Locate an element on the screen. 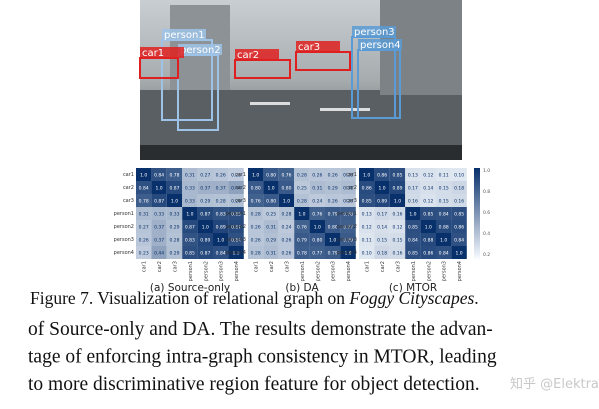 This screenshot has width=599, height=409. cell-value: 0.16 is located at coordinates (459, 202).